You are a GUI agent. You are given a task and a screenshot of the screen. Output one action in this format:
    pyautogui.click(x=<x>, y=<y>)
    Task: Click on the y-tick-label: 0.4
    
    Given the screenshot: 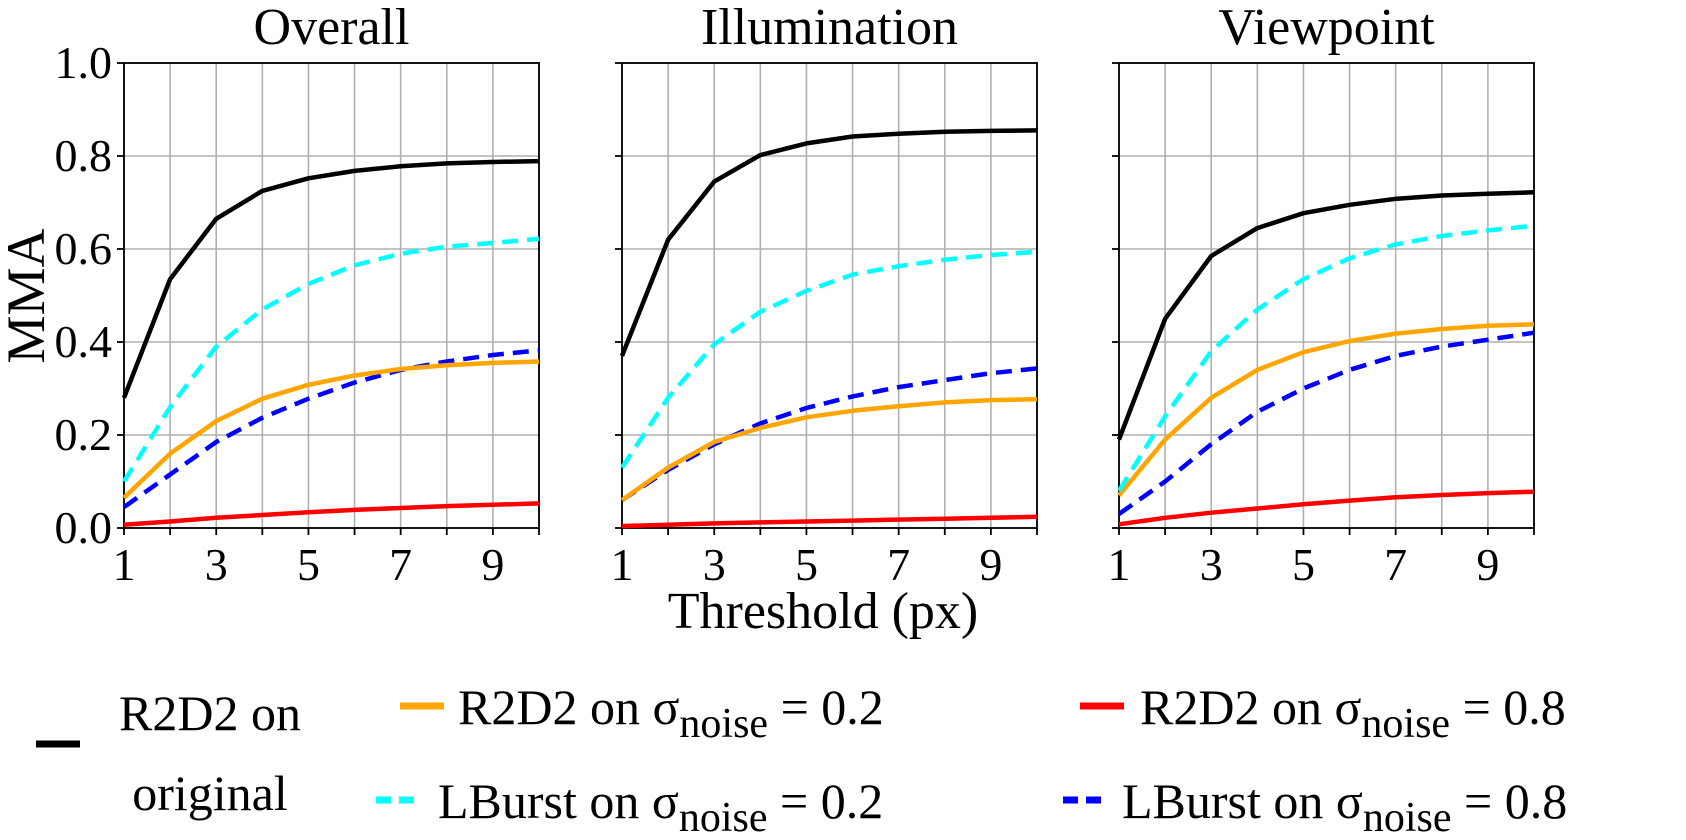 What is the action you would take?
    pyautogui.click(x=84, y=341)
    